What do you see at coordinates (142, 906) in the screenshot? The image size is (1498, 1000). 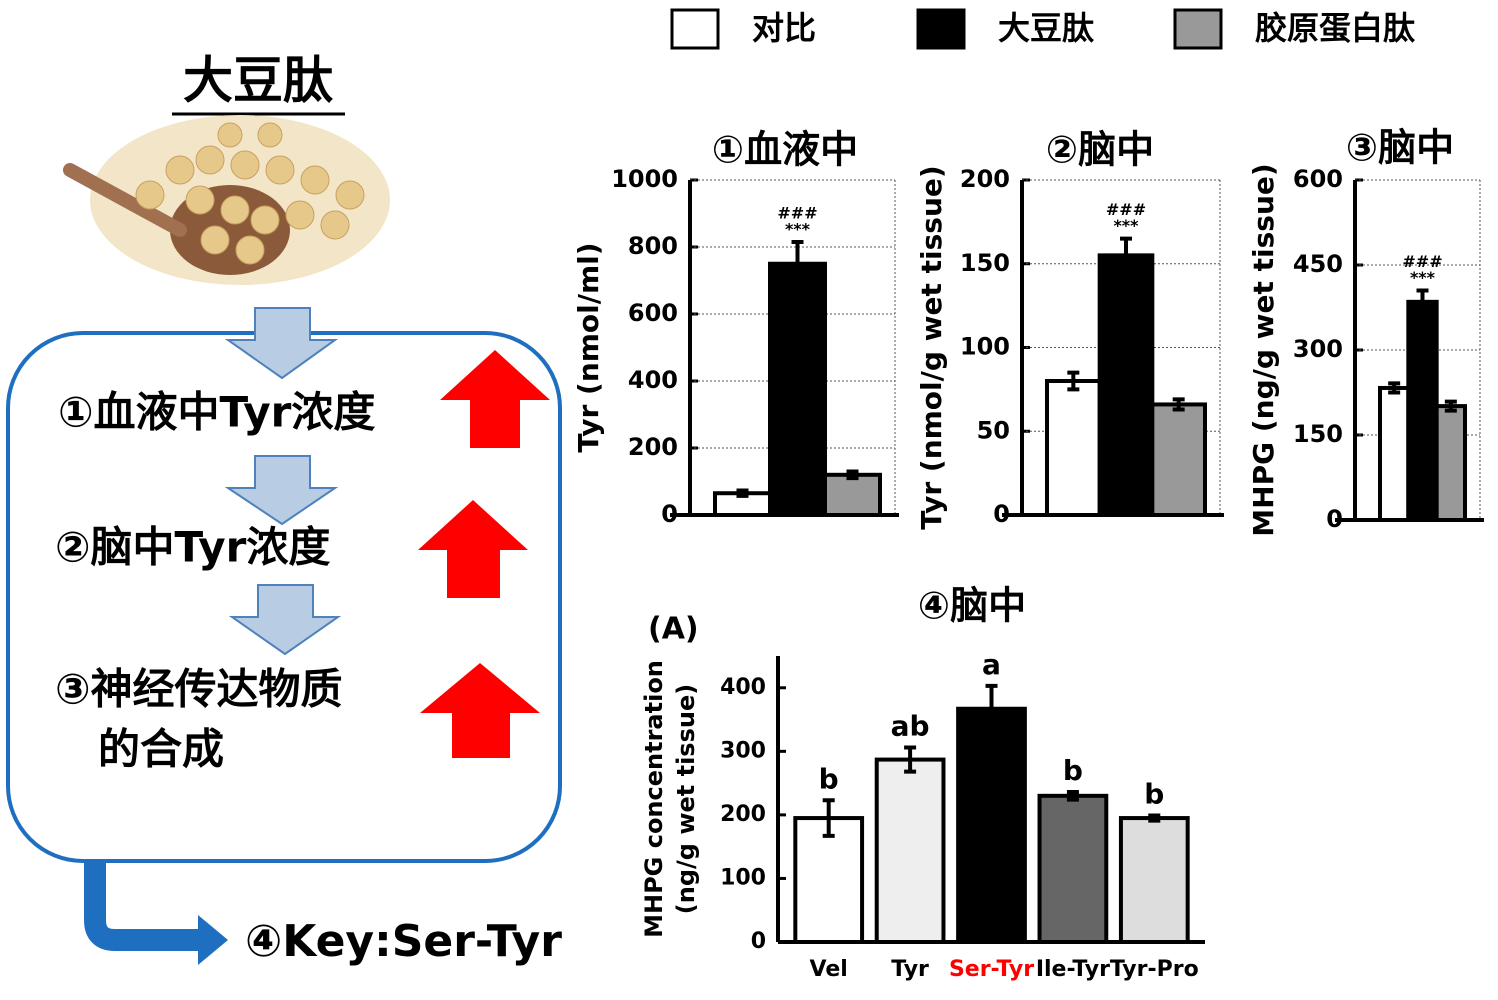 I see `key-arrow` at bounding box center [142, 906].